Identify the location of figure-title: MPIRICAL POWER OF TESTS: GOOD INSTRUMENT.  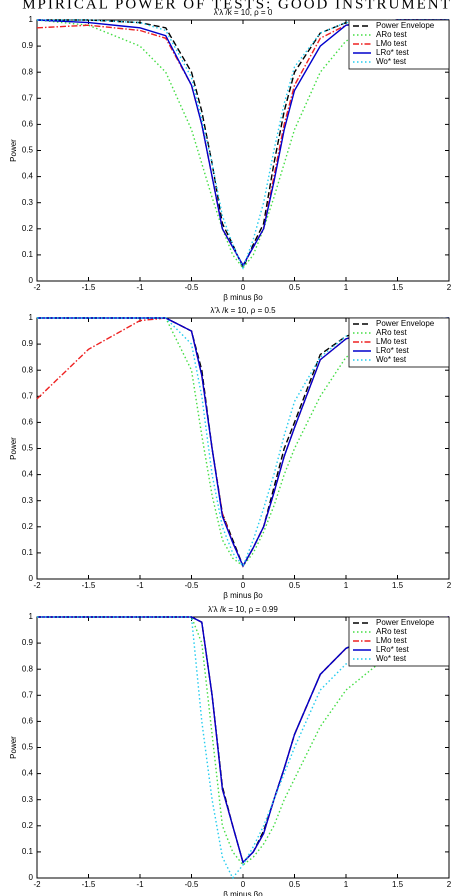
(237, 6).